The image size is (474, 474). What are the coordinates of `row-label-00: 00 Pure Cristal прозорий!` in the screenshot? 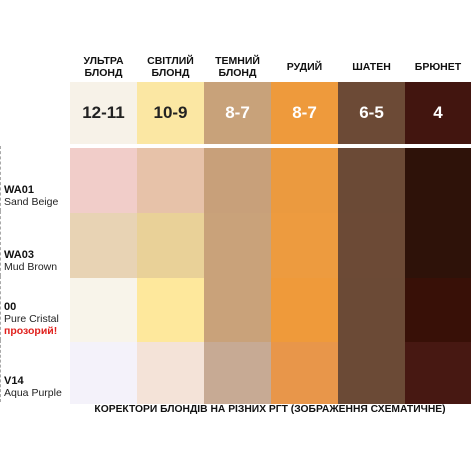 It's located at (35, 308).